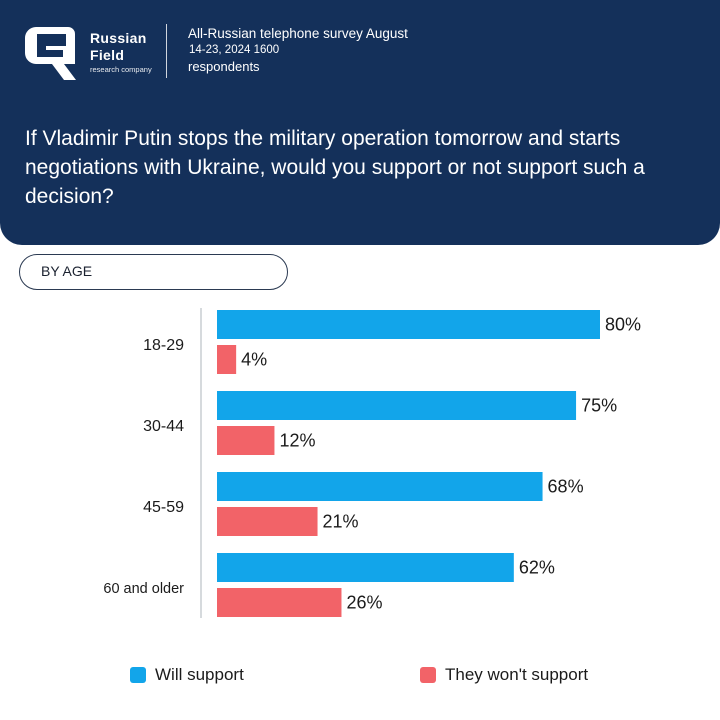  What do you see at coordinates (566, 487) in the screenshot?
I see `value-label-will-support-2: 68%` at bounding box center [566, 487].